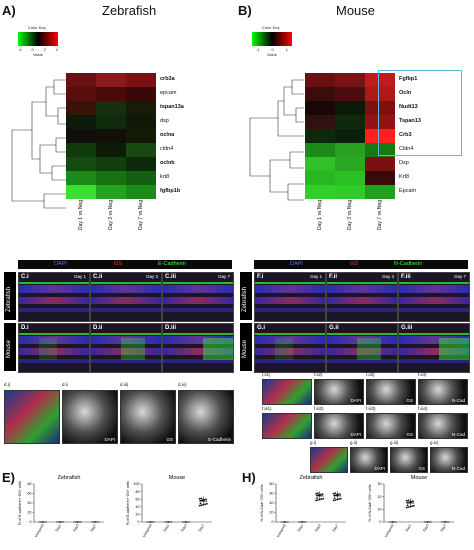 This screenshot has height=550, width=474. What do you see at coordinates (141, 214) in the screenshot?
I see `heatmap-col-label: Day 7 vs Neg` at bounding box center [141, 214].